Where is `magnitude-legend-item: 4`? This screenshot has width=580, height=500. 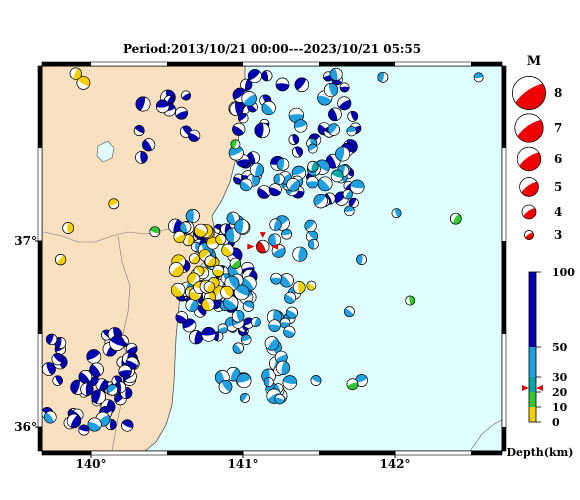
magnitude-legend-item: 4 is located at coordinates (541, 212).